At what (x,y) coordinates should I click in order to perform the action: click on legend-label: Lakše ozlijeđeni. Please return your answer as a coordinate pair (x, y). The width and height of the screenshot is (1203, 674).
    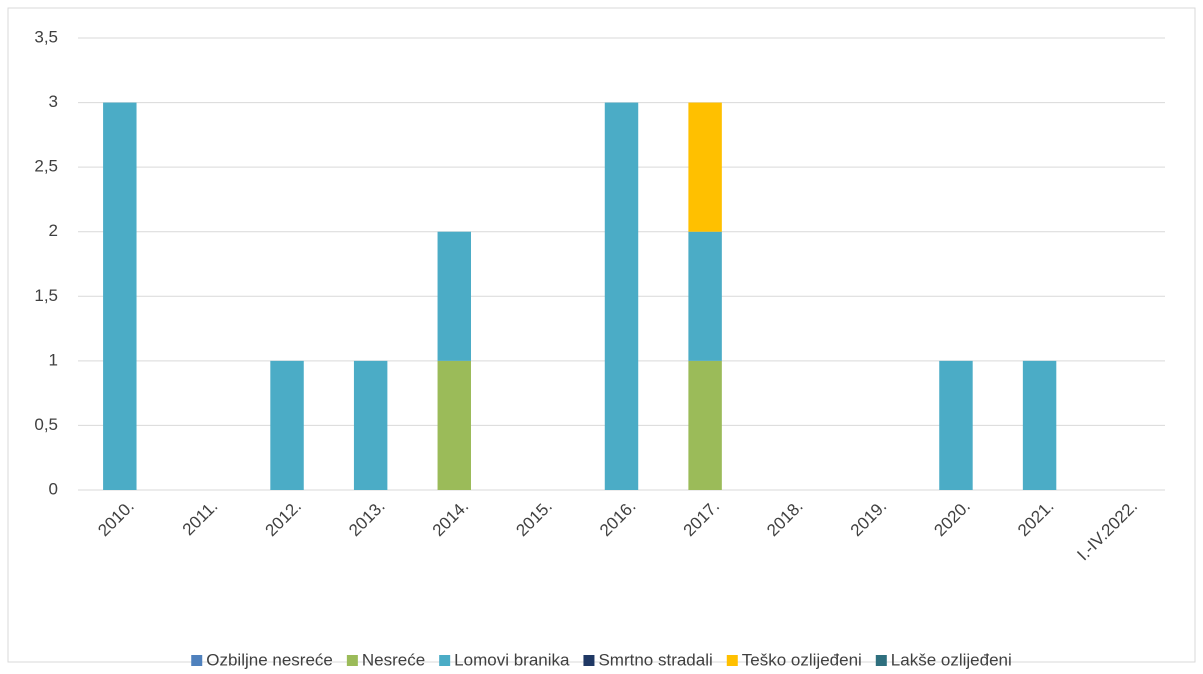
    Looking at the image, I should click on (951, 659).